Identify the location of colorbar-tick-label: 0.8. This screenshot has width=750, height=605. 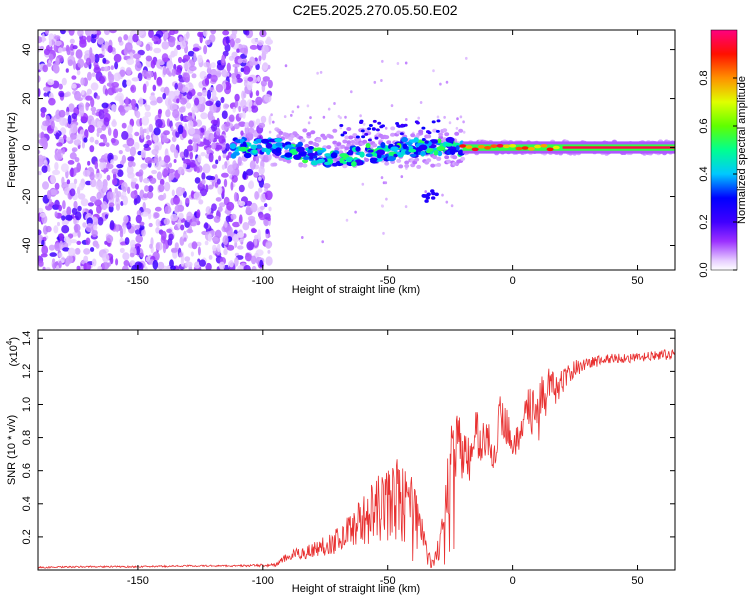
(704, 77).